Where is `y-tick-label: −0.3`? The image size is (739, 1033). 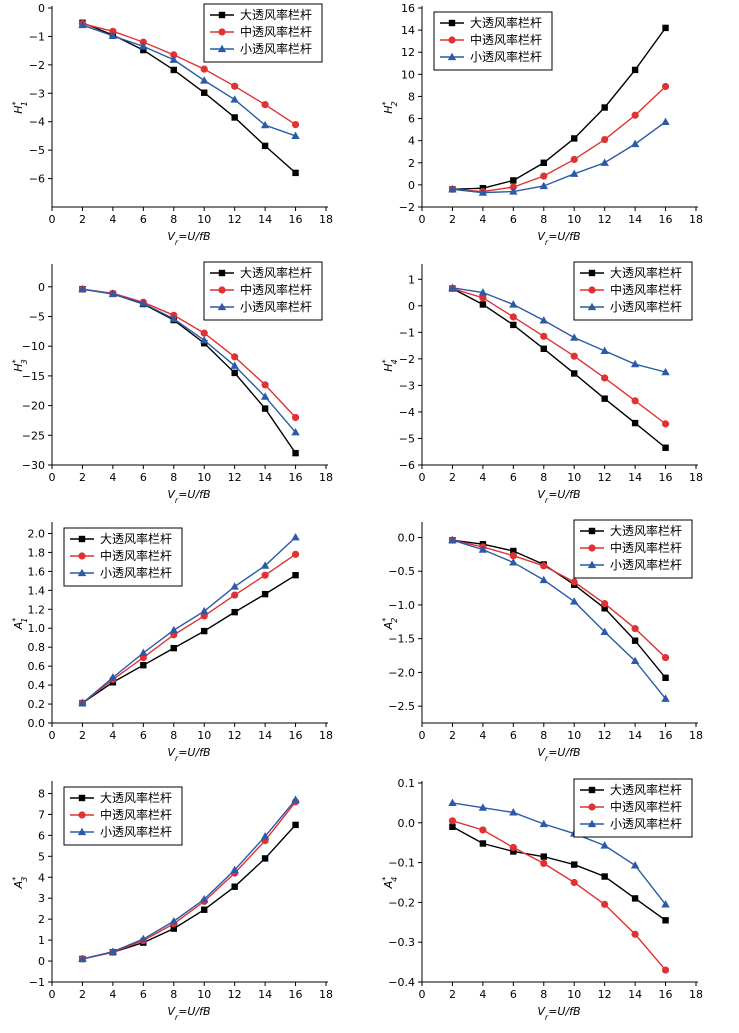 y-tick-label: −0.3 is located at coordinates (401, 942).